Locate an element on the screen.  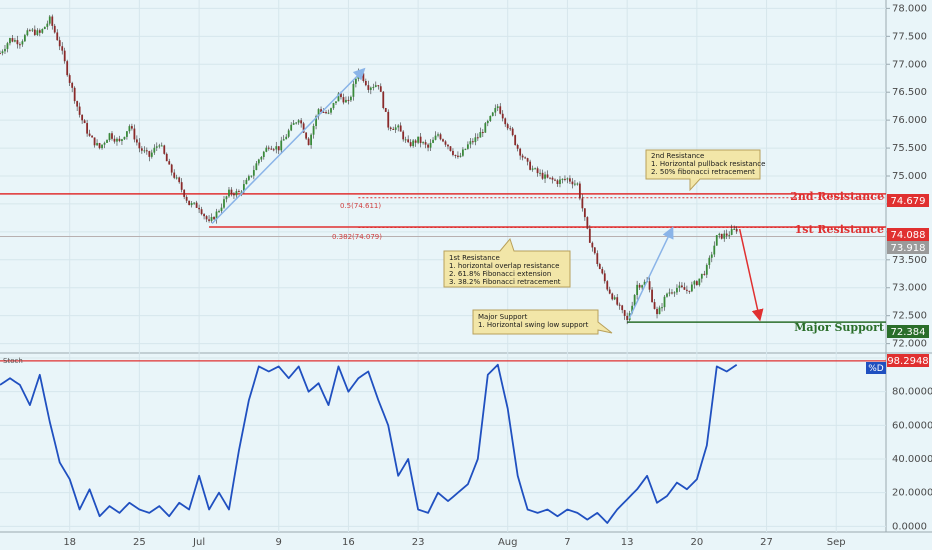
y-tick-label: 76.500 is located at coordinates (909, 92).